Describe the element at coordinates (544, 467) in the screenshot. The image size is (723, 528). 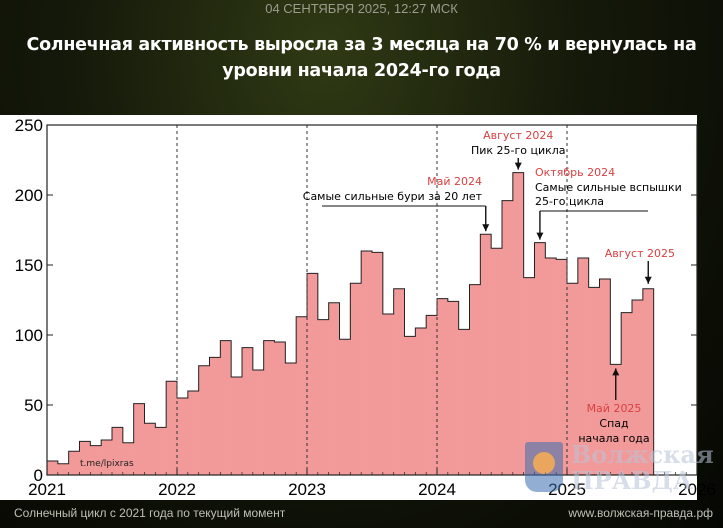
I see `coat-of-arms-icon` at that location.